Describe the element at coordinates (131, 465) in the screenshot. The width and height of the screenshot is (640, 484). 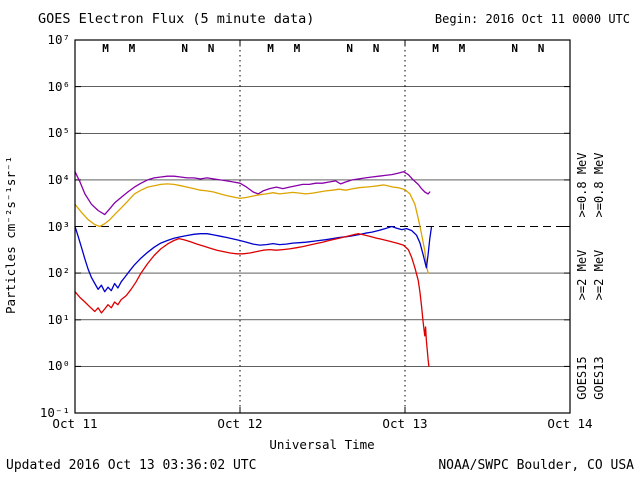
I see `updated-timestamp: Updated 2016 Oct 13 03:36:02 UTC` at that location.